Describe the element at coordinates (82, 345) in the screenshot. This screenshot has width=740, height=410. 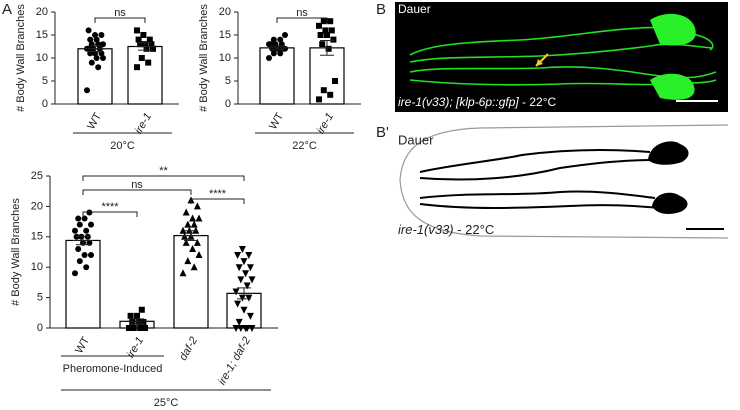
I see `x-tick-label: WT` at that location.